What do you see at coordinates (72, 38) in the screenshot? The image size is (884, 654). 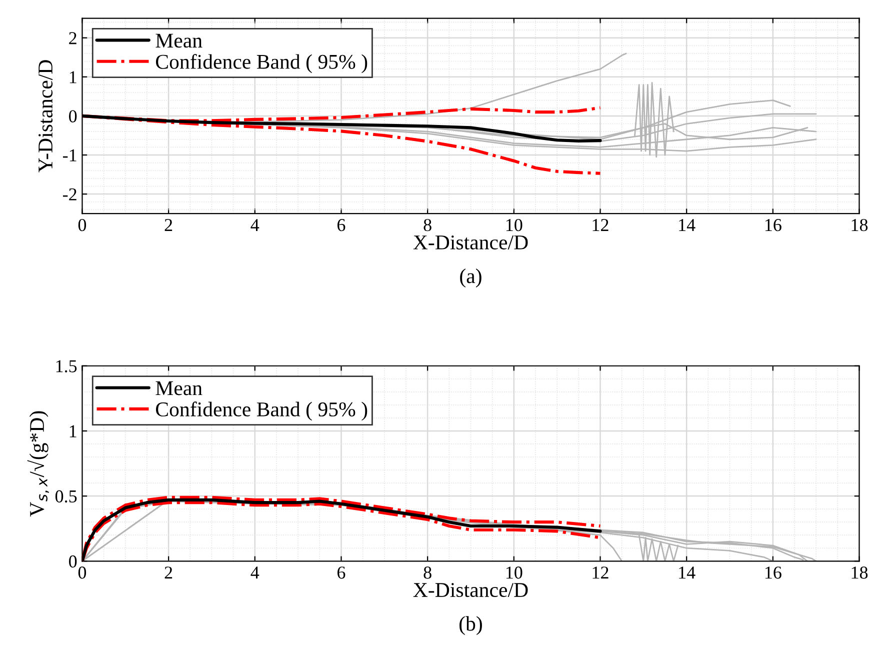 I see `y-tick-label: 2` at bounding box center [72, 38].